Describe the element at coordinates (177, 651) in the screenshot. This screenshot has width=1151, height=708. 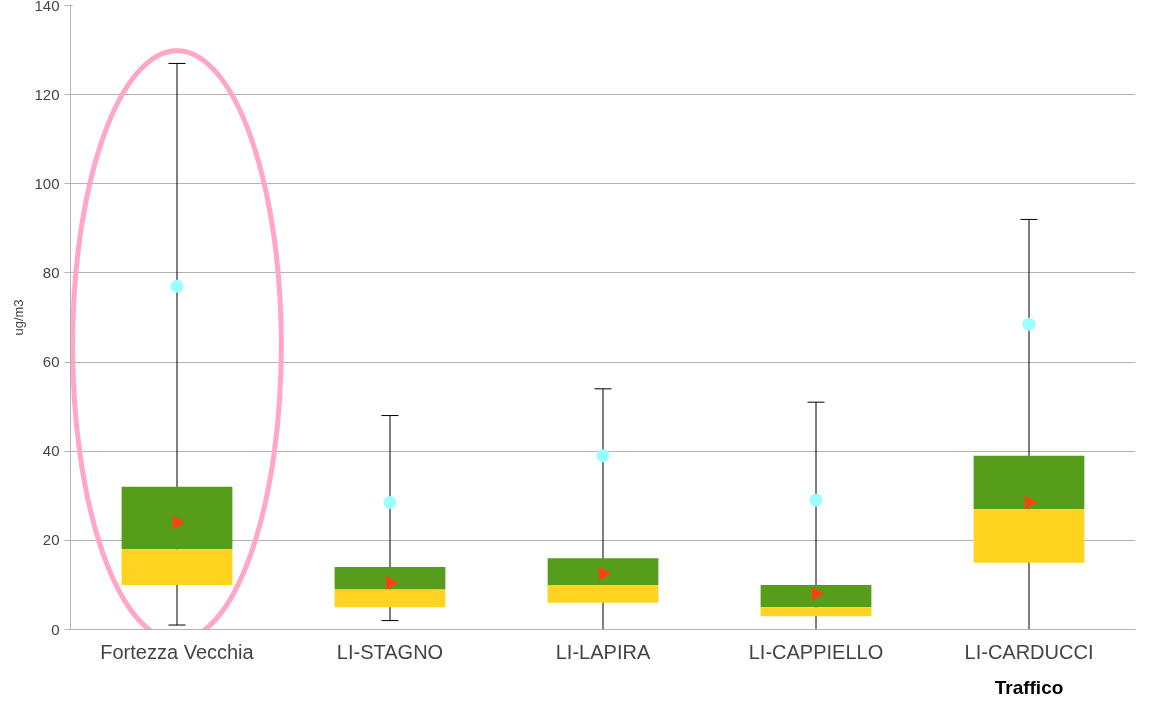
I see `x-tick-label: Fortezza Vecchia` at that location.